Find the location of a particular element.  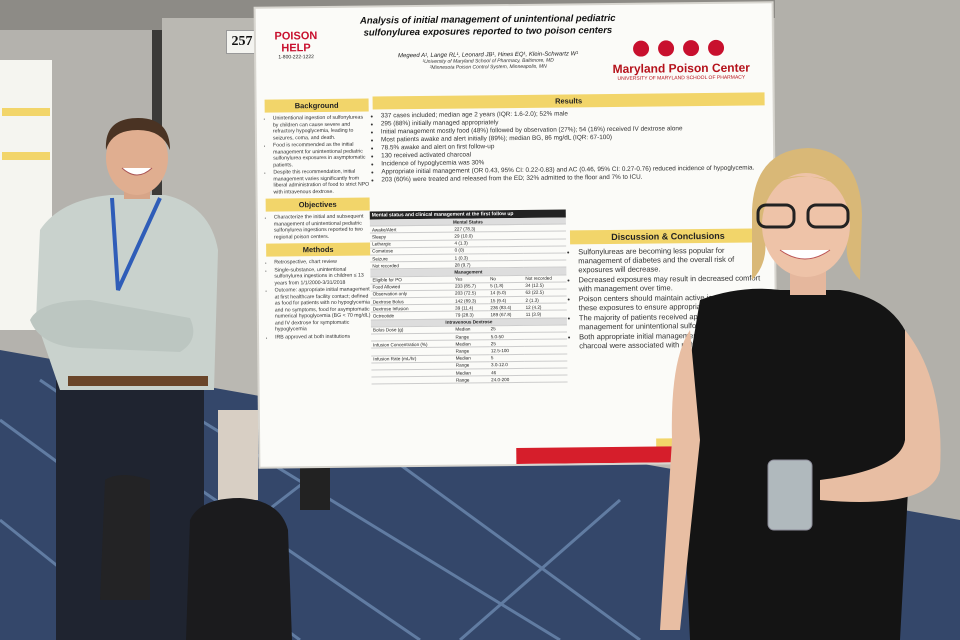

board-number: 257 is located at coordinates (242, 42).